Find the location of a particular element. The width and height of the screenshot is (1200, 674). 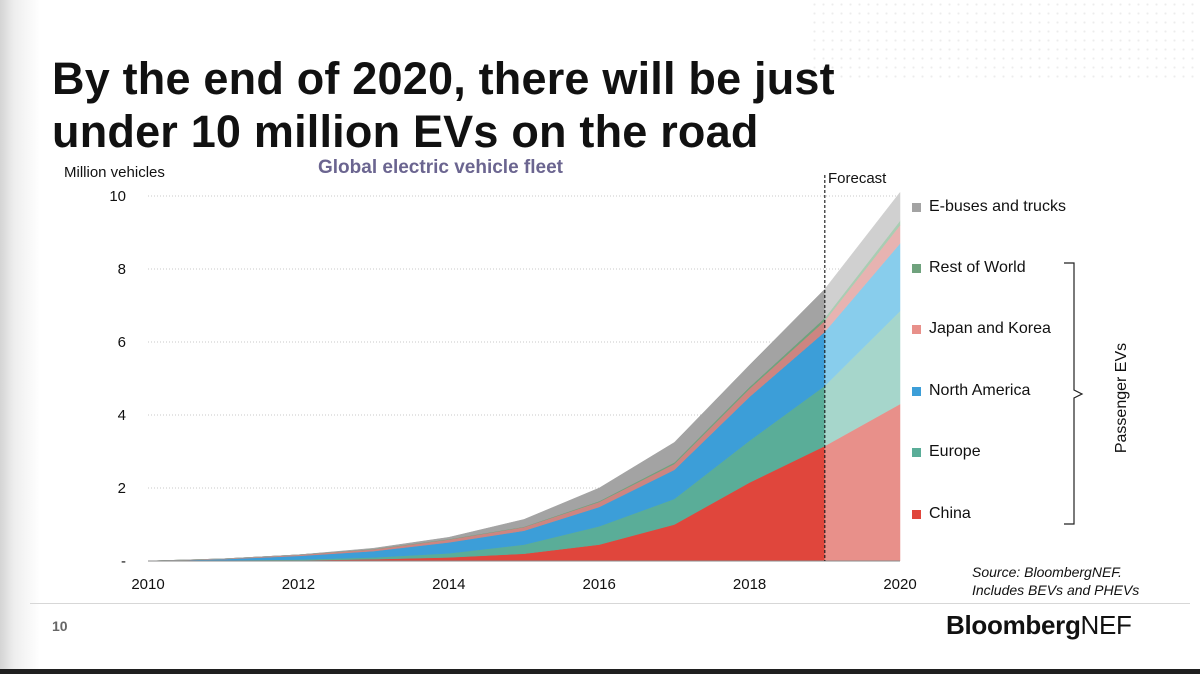

y-tick-label: - is located at coordinates (123, 561).